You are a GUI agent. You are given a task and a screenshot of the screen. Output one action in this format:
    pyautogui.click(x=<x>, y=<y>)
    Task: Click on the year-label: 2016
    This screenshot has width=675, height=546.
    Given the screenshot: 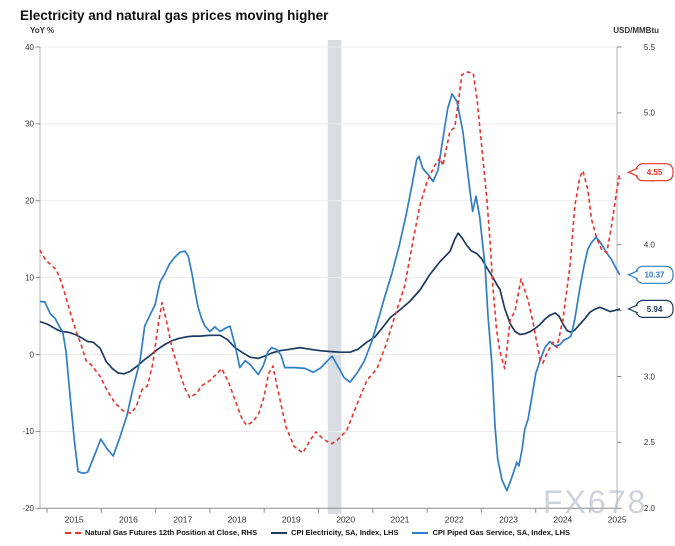 What is the action you would take?
    pyautogui.click(x=128, y=519)
    